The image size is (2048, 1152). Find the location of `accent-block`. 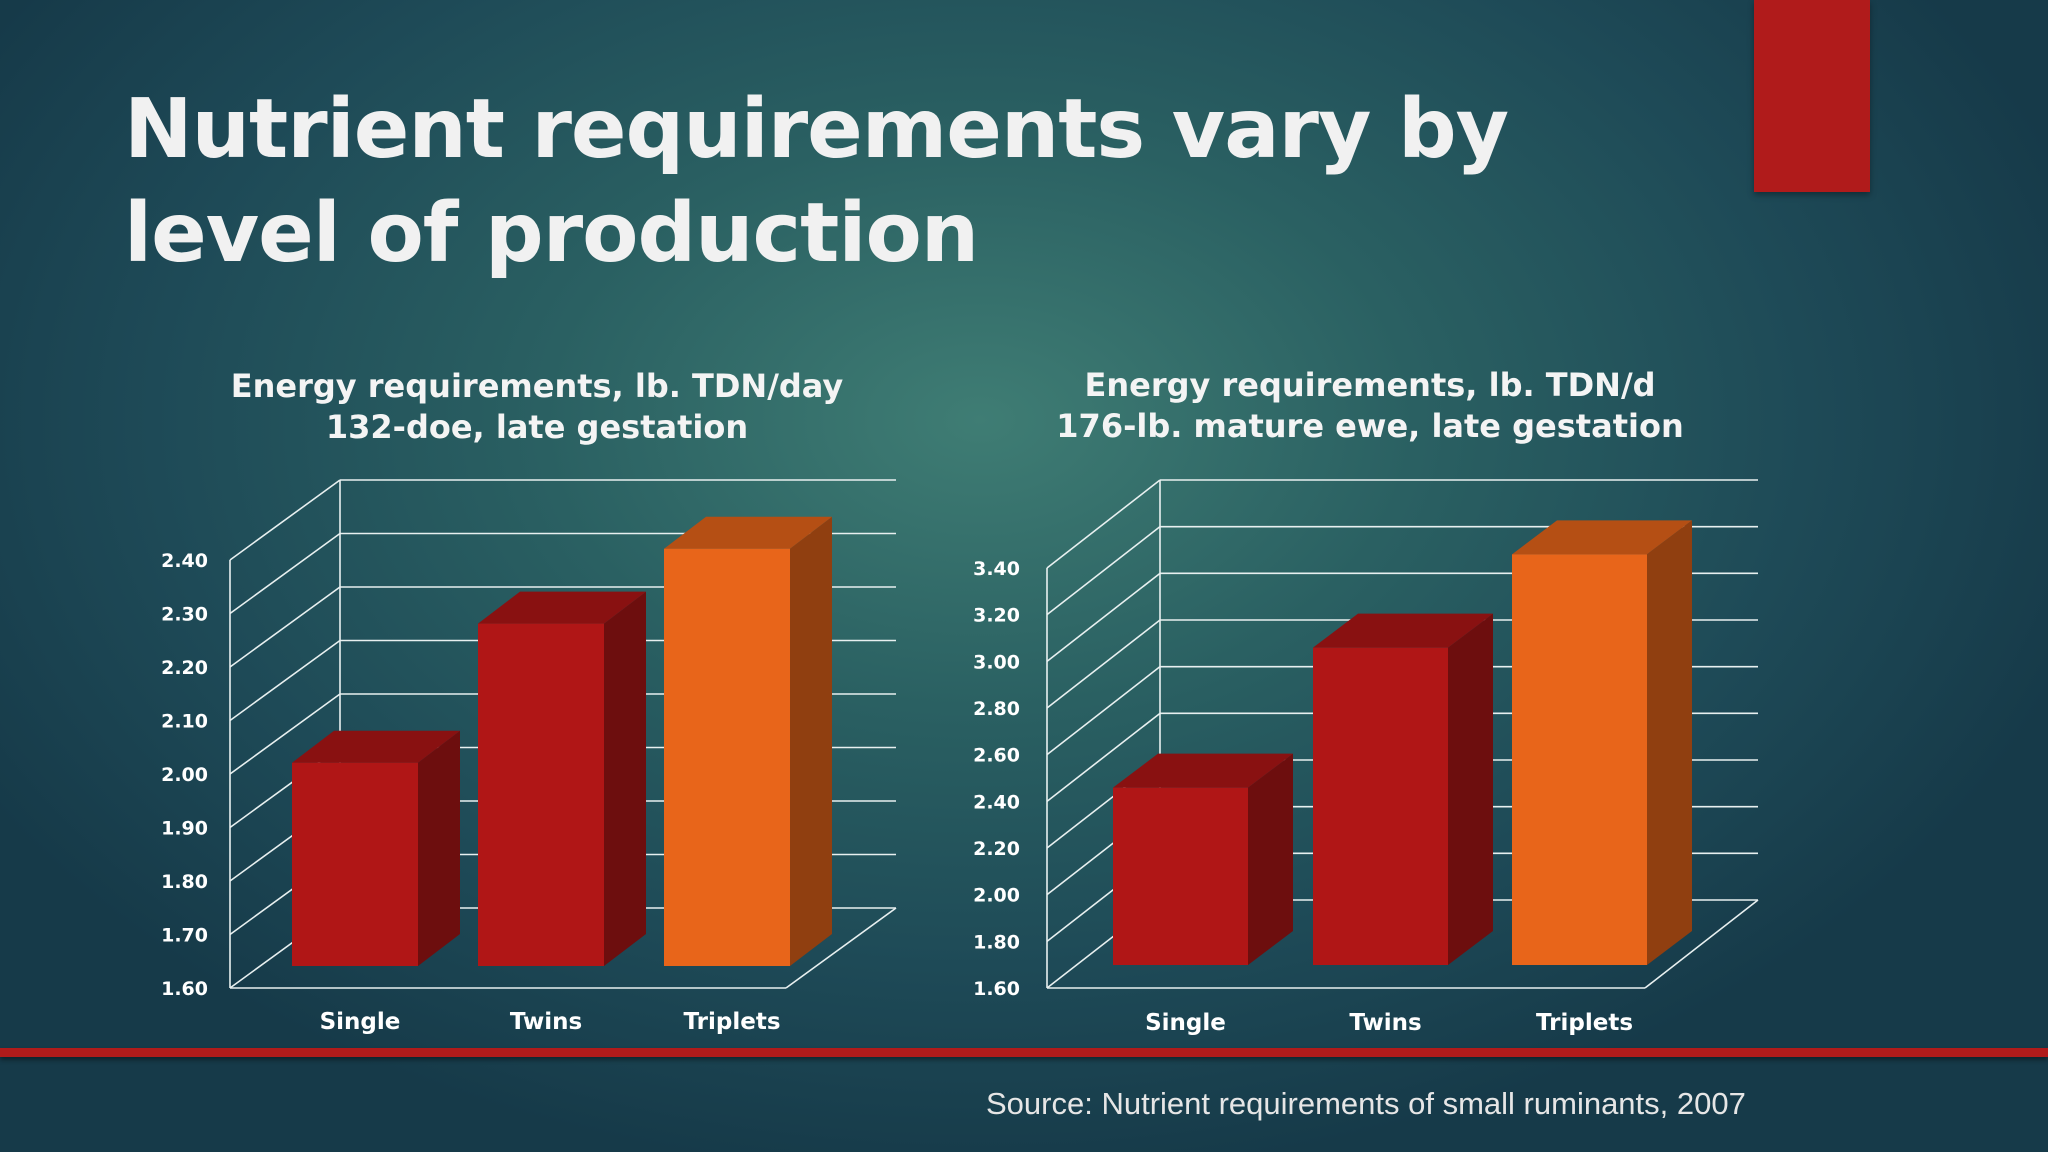

accent-block is located at coordinates (1812, 96).